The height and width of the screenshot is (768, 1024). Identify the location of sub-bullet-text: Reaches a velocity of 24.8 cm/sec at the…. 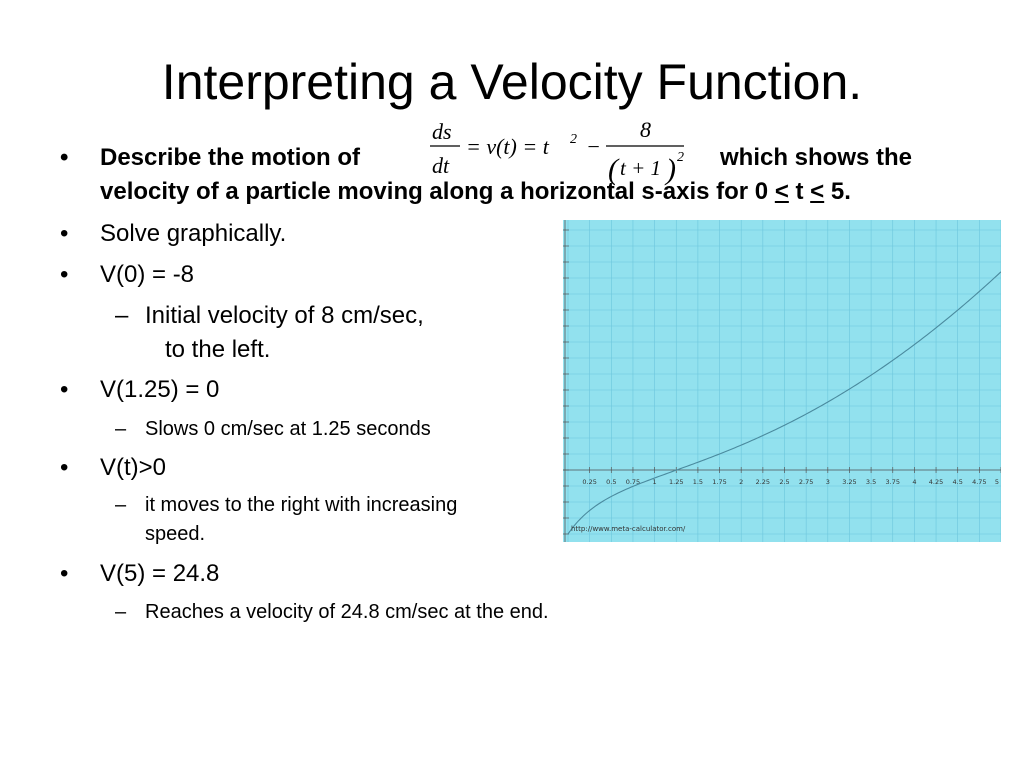
(347, 612).